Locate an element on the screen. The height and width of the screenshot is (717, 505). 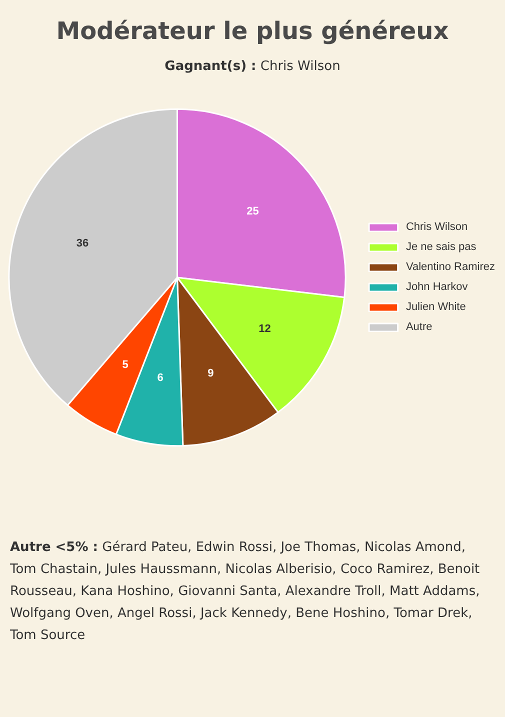
legend-label: Je ne sais pas is located at coordinates (441, 246).